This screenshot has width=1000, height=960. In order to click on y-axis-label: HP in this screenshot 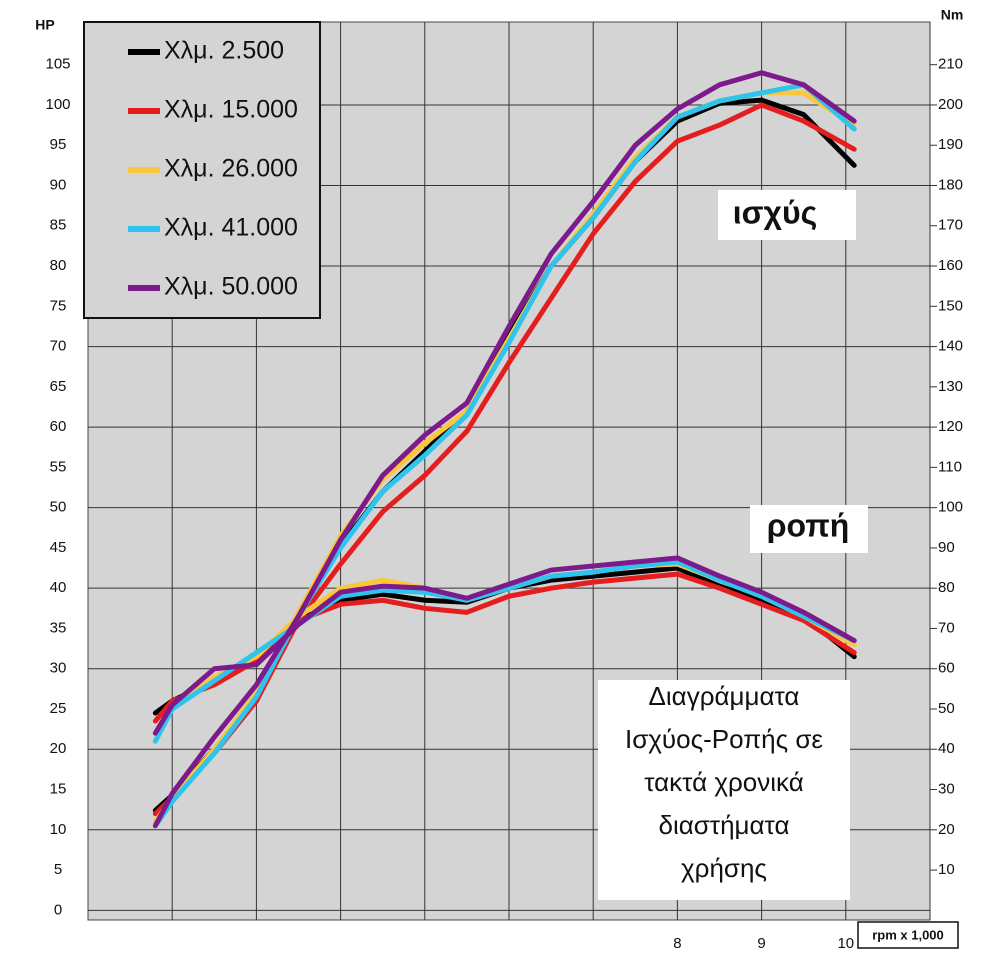, I will do `click(44, 25)`.